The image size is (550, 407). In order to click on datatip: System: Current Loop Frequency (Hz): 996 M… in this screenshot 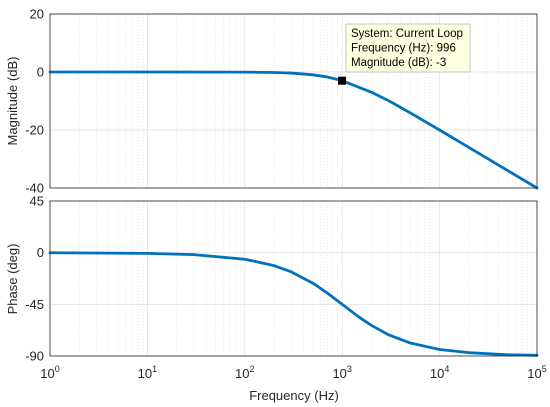, I will do `click(404, 54)`.